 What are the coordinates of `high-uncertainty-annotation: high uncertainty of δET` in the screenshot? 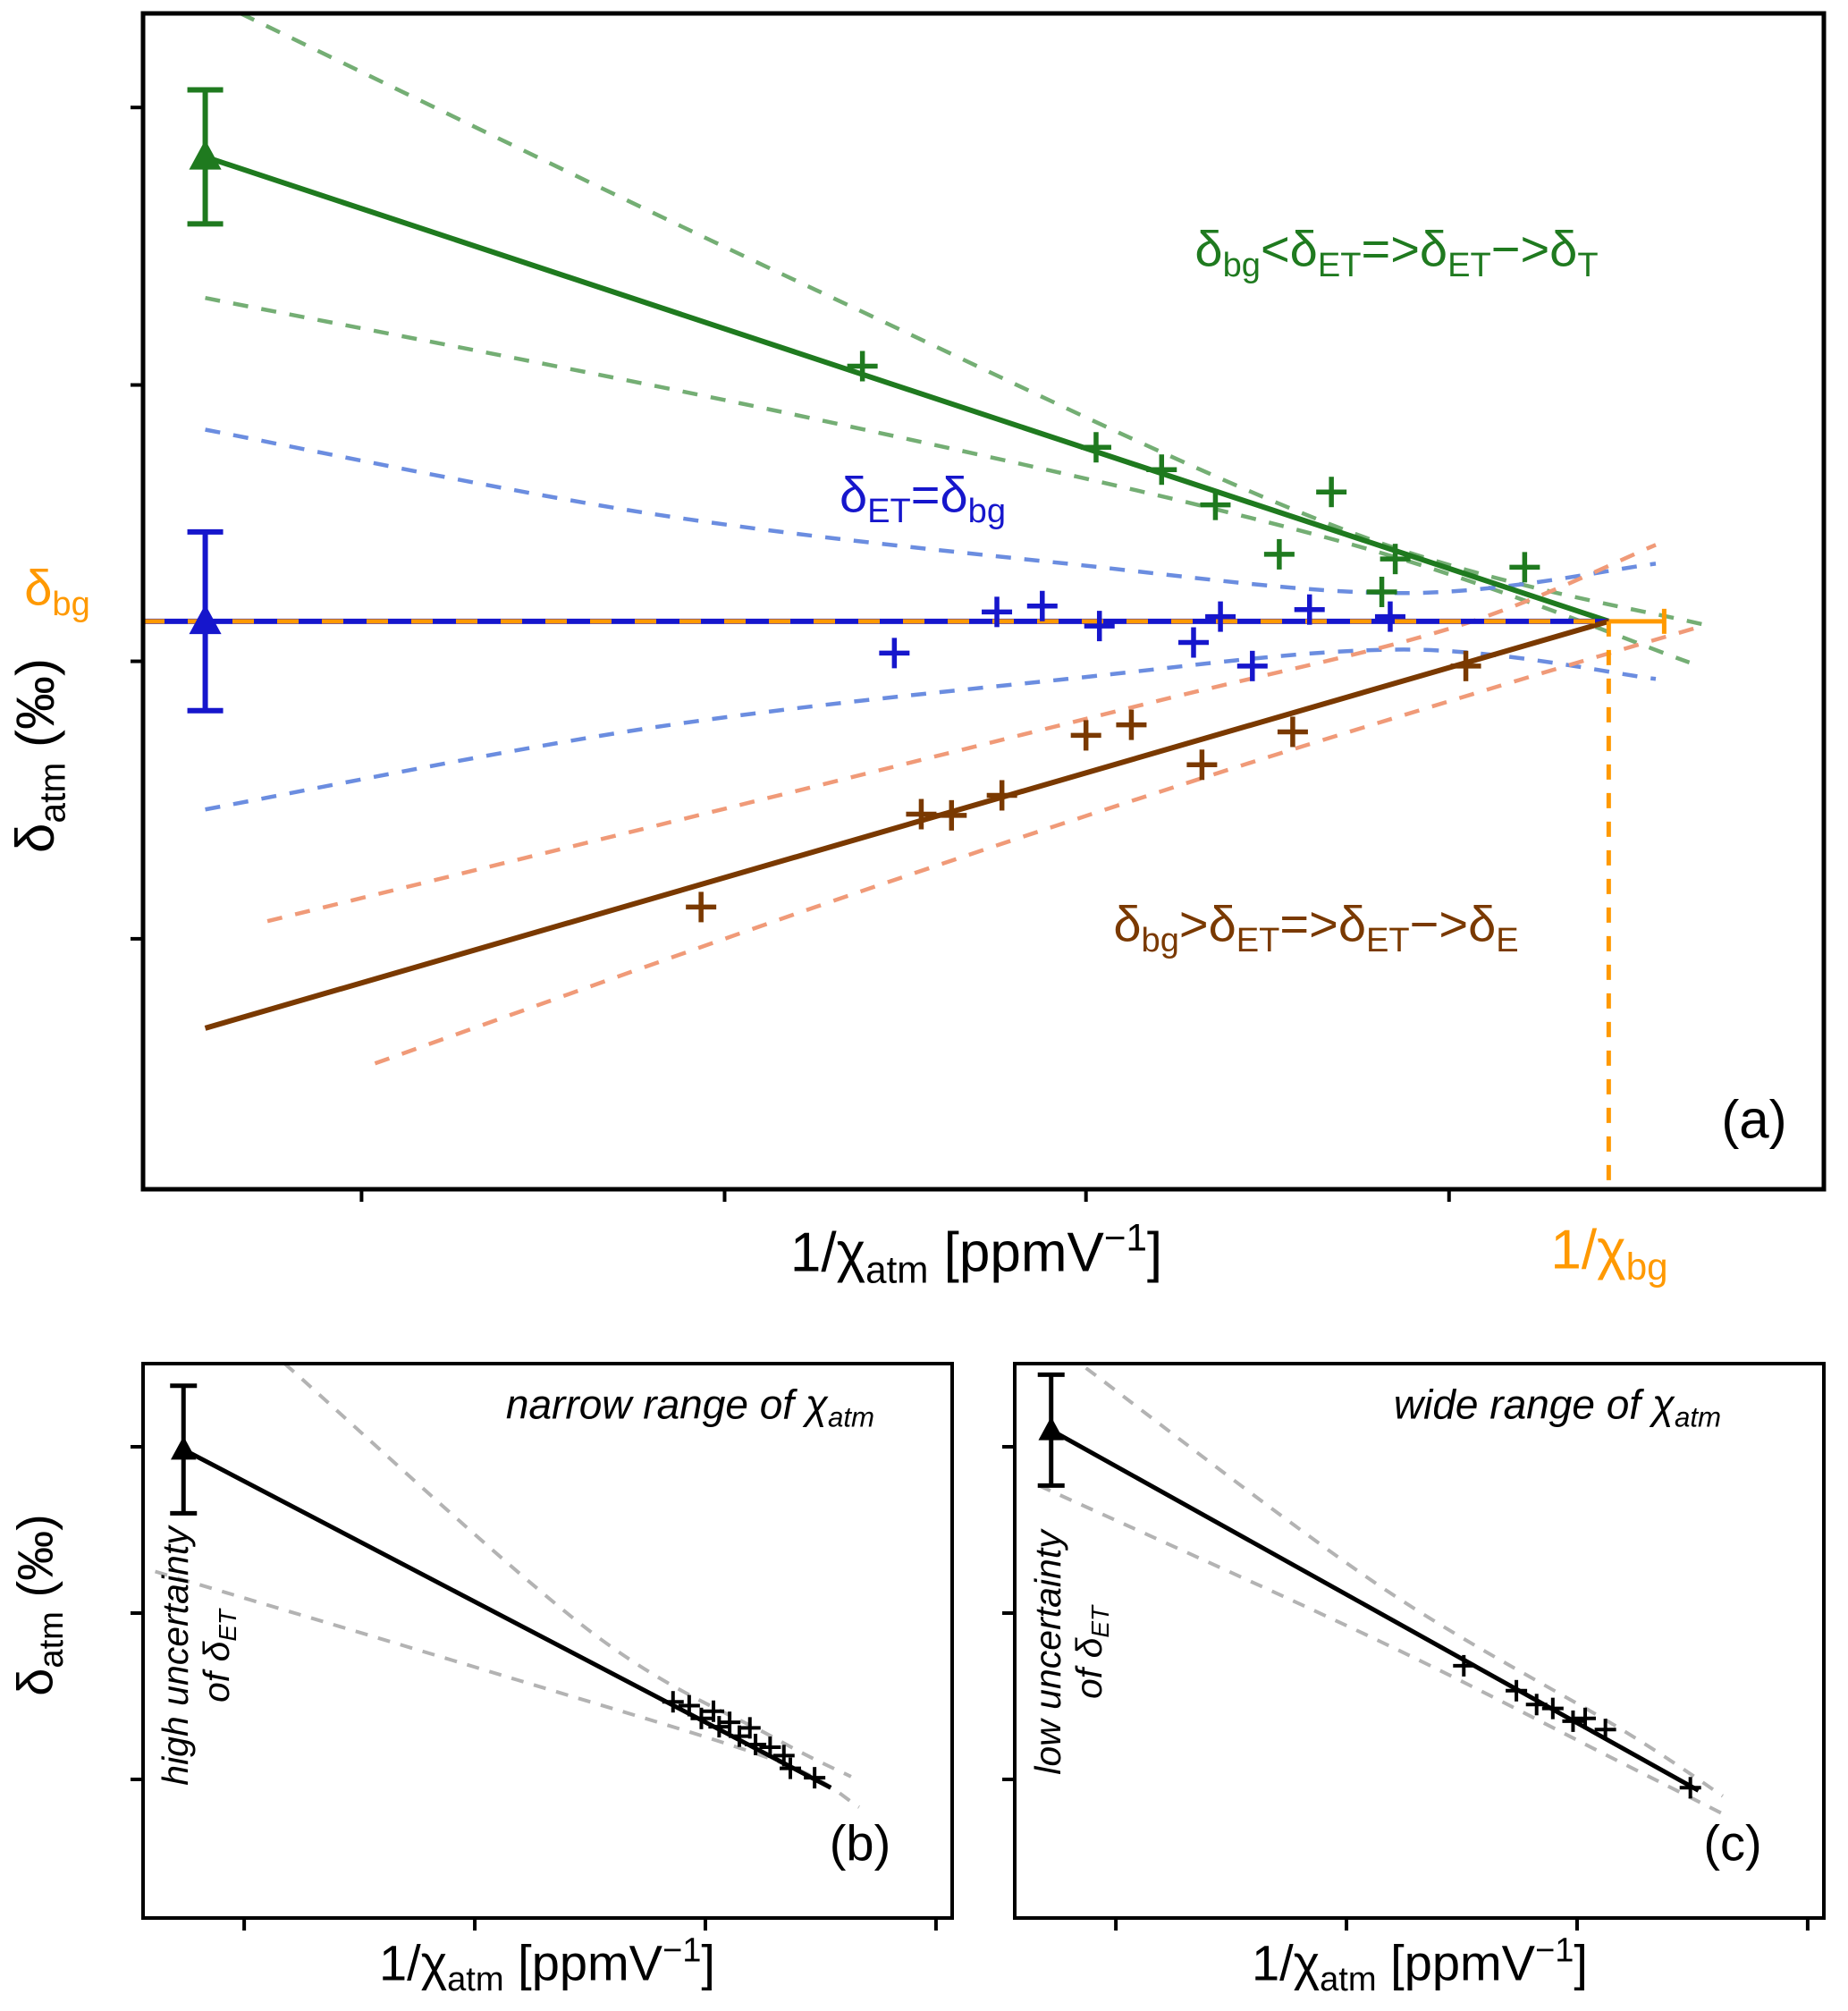 It's located at (198, 1656).